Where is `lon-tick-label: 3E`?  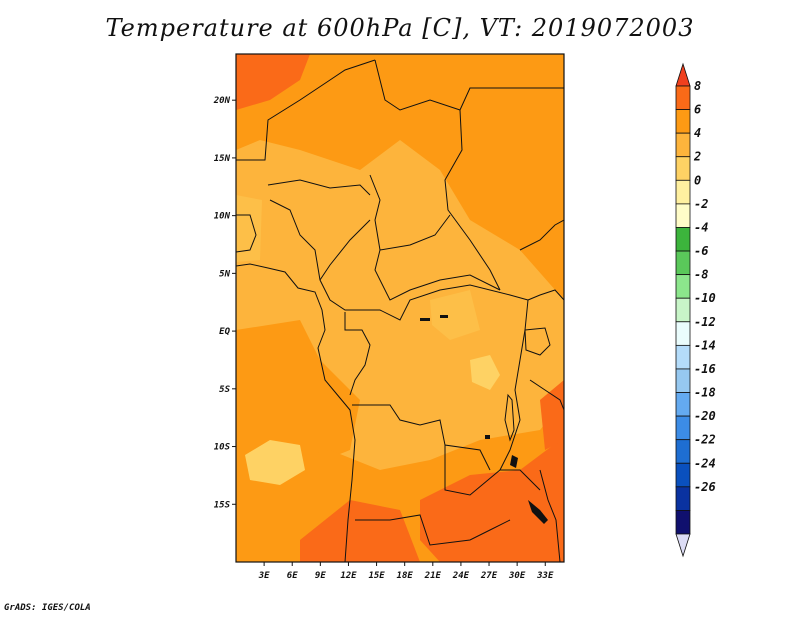
lon-tick-label: 3E is located at coordinates (264, 576).